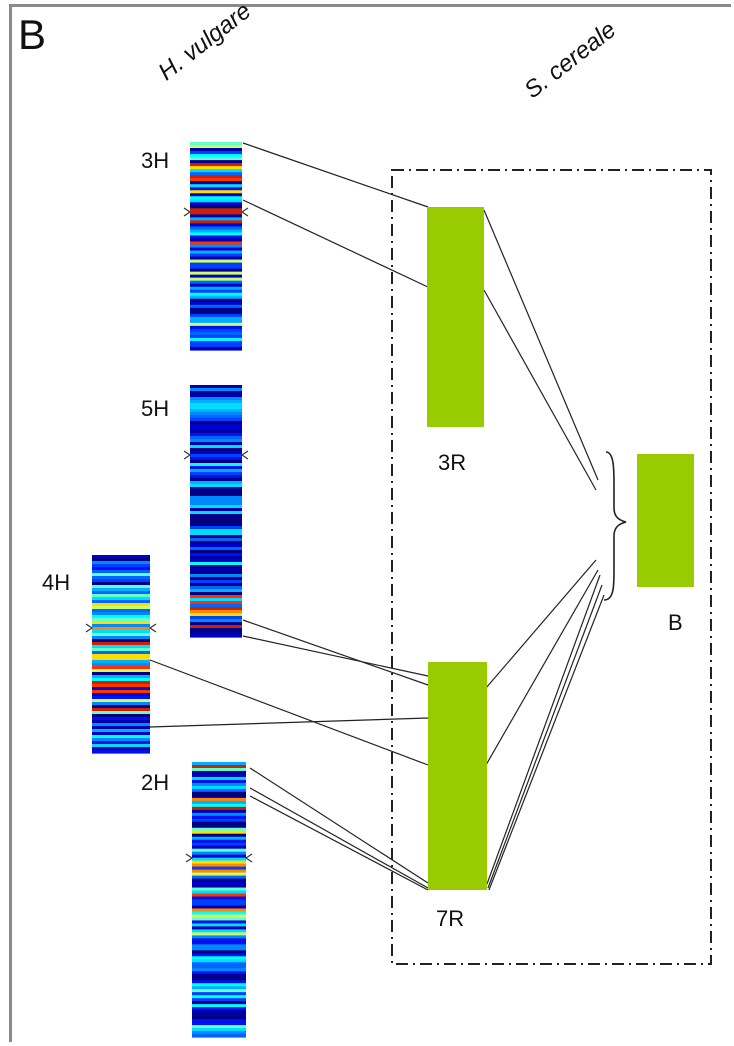 The image size is (734, 1046). I want to click on chromosome-2h, so click(219, 900).